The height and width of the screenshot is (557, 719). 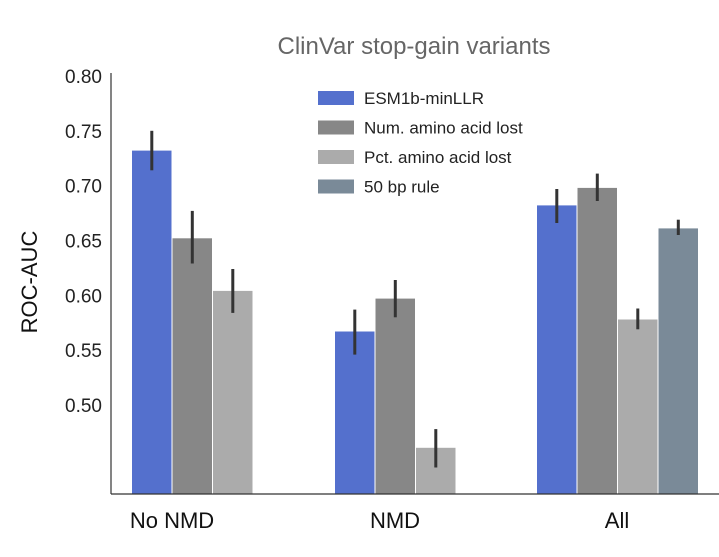 What do you see at coordinates (192, 366) in the screenshot?
I see `bar-num-amino-acid-lost-no-nmd` at bounding box center [192, 366].